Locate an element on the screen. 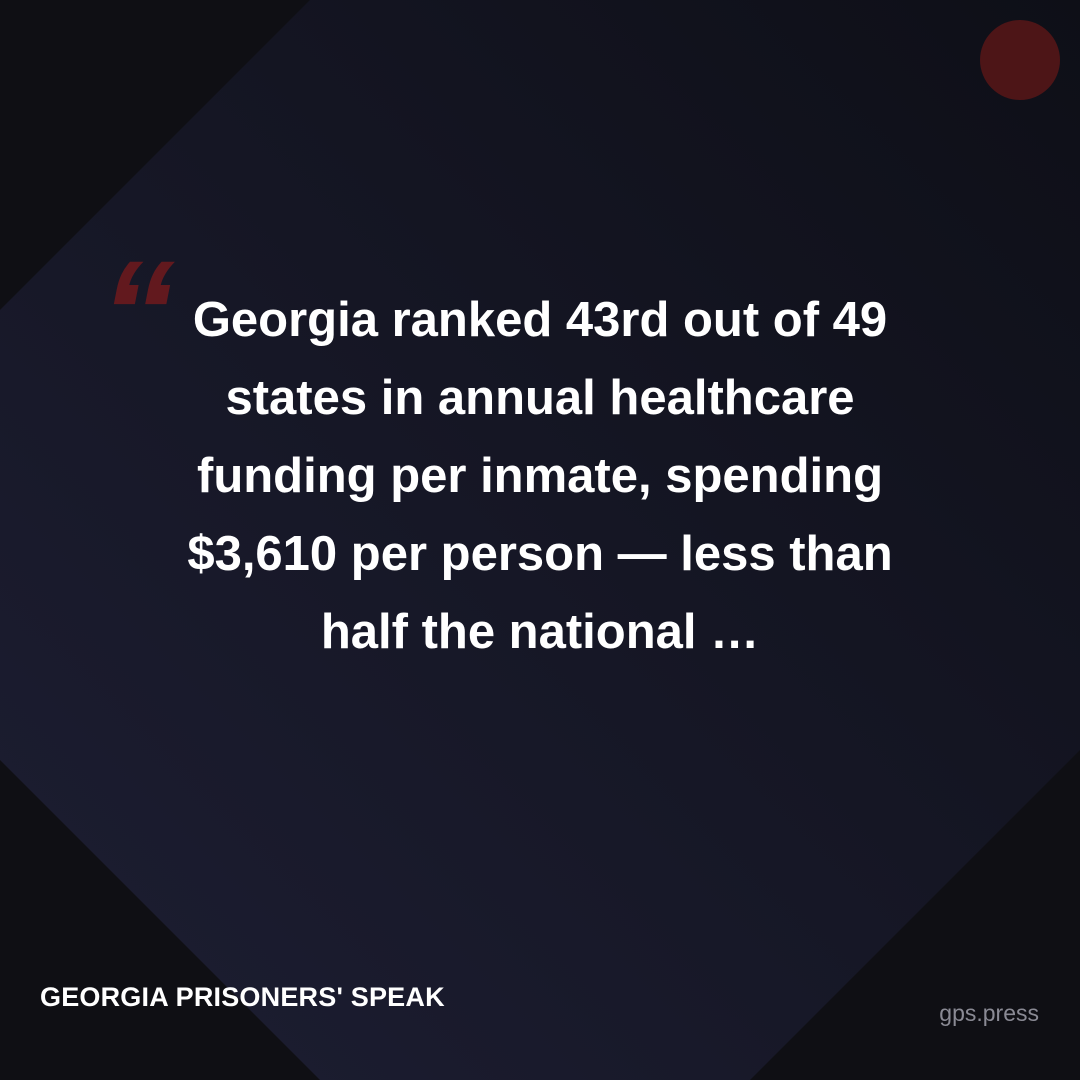  accent-dot is located at coordinates (1020, 60).